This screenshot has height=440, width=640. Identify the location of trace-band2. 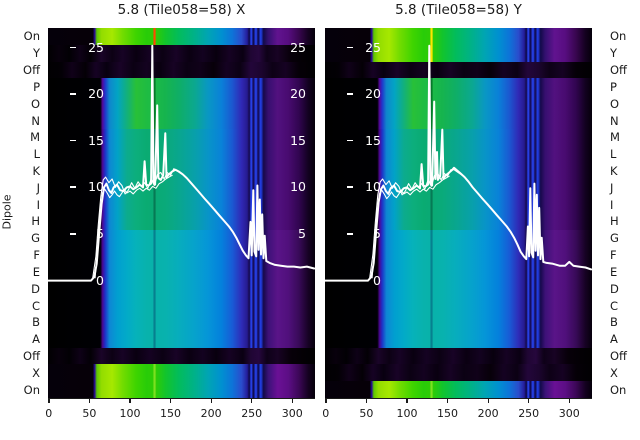
(416, 224).